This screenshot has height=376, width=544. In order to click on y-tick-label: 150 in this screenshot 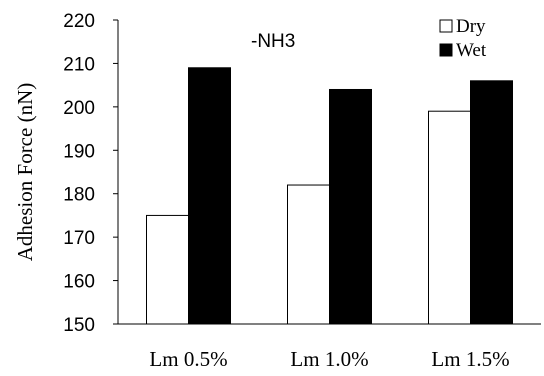, I will do `click(79, 325)`.